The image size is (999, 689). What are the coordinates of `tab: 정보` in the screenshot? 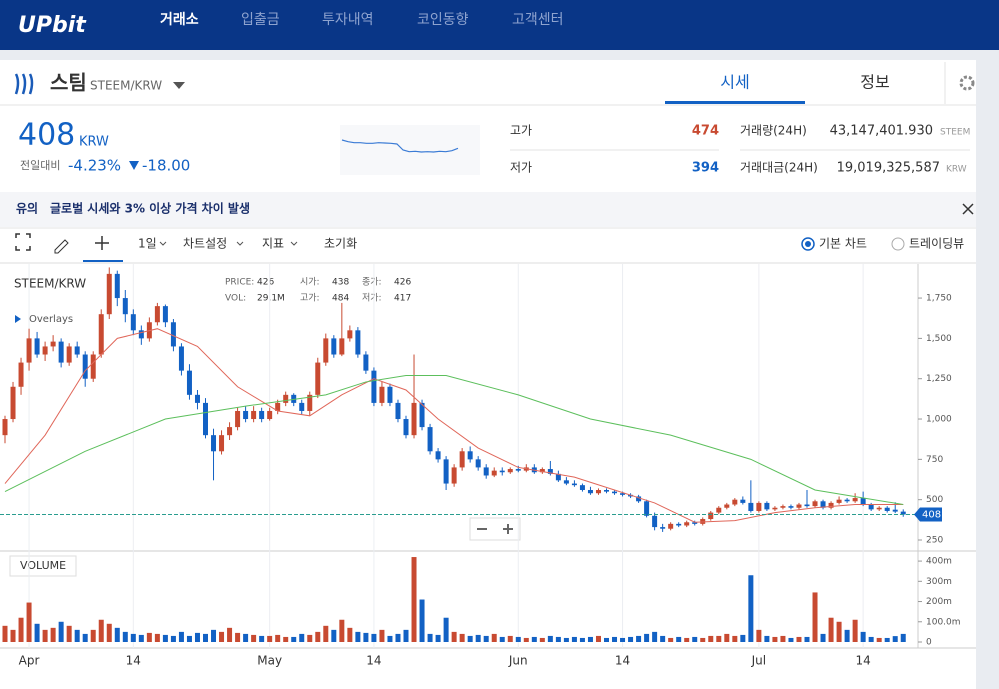 It's located at (874, 82).